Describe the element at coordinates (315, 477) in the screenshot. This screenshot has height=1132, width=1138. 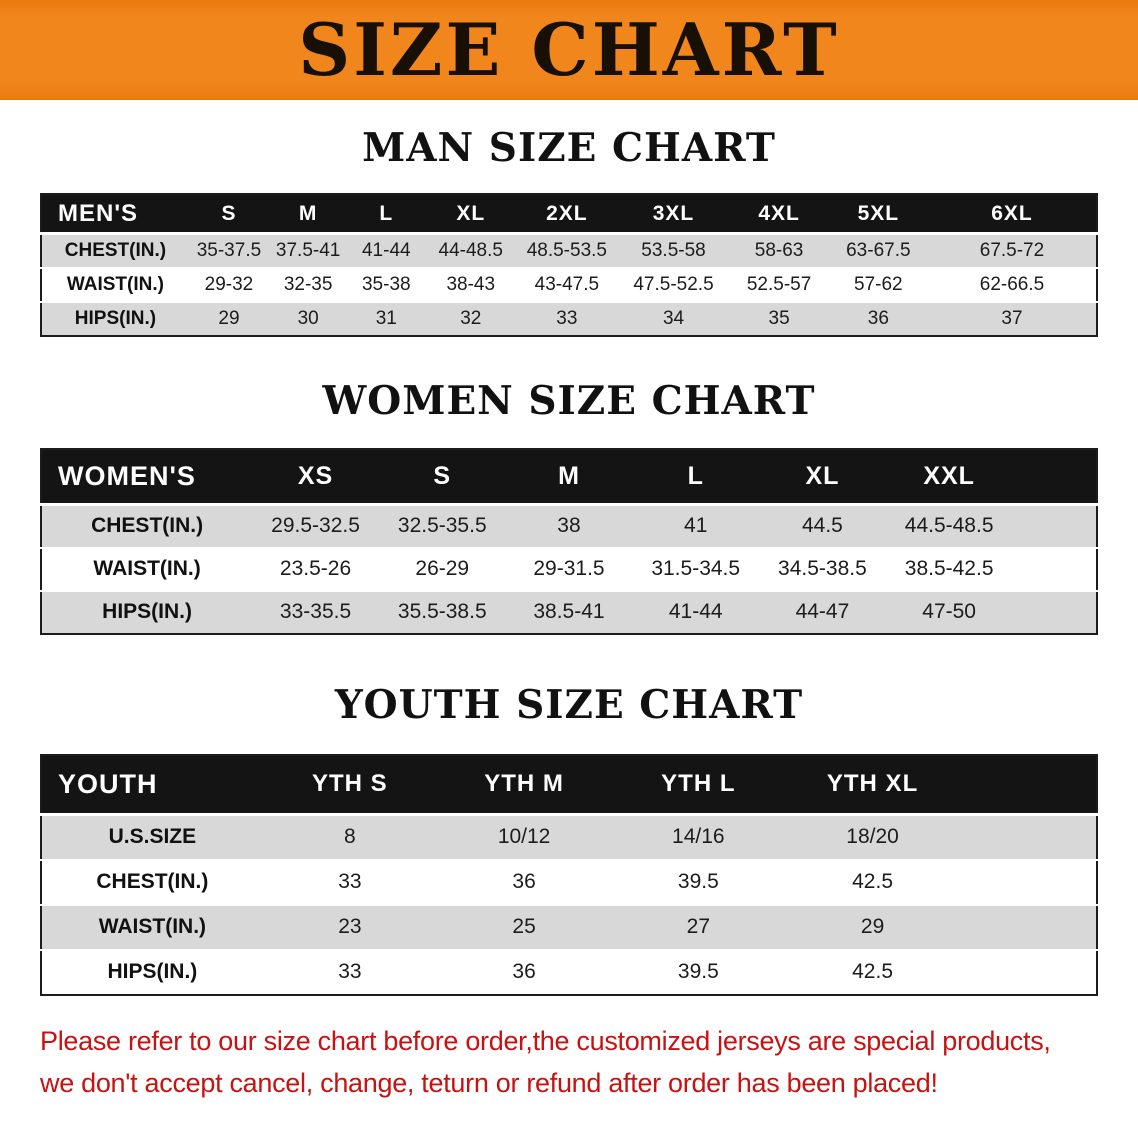
I see `women-column-xs: XS` at that location.